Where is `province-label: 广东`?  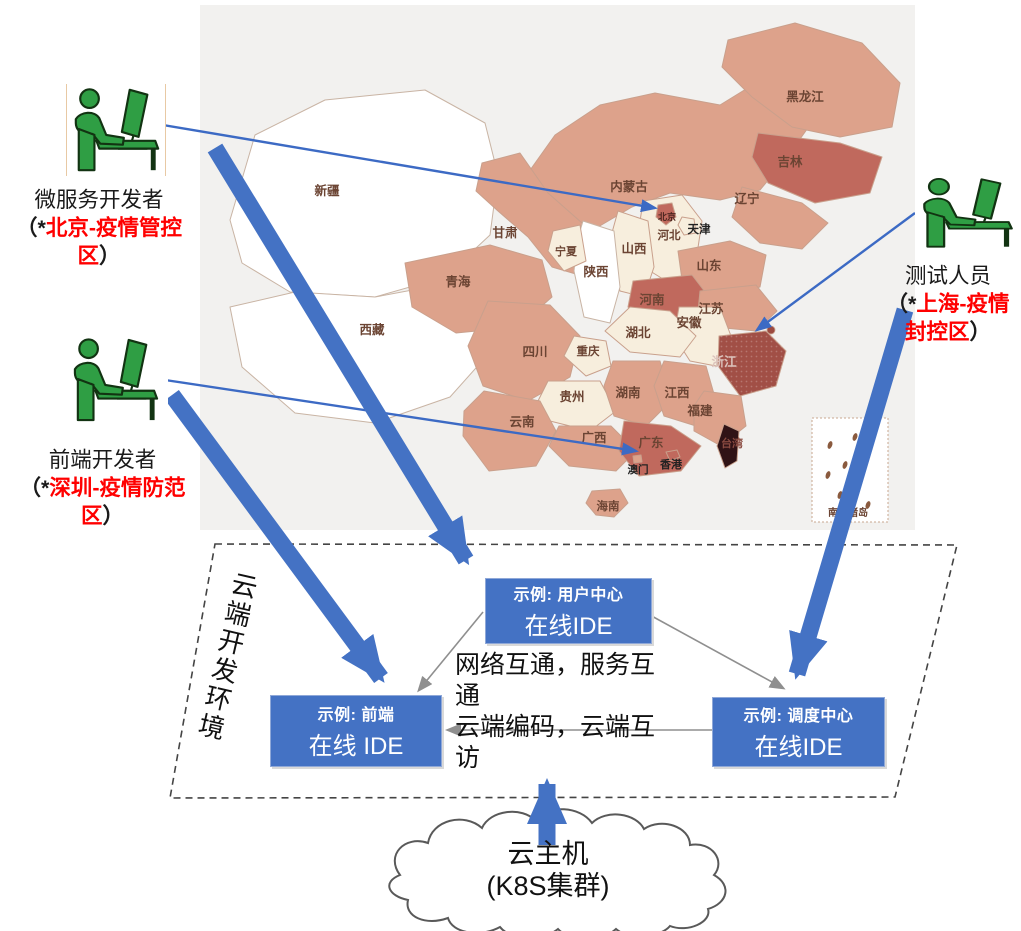
province-label: 广东 is located at coordinates (651, 442).